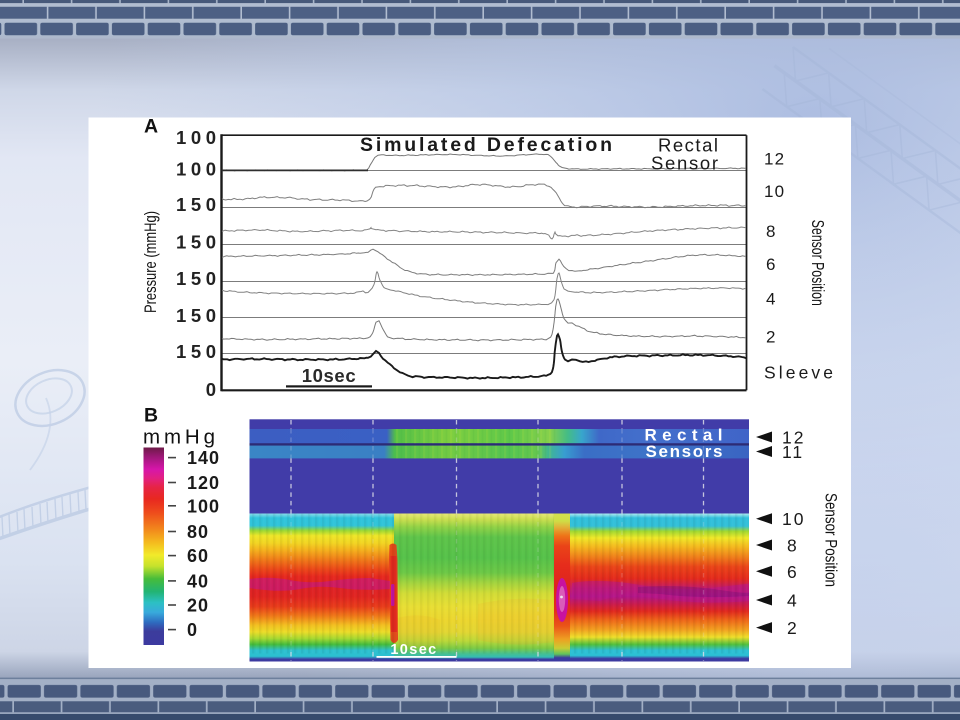 The image size is (960, 720). I want to click on svg-text: 60, so click(198, 556).